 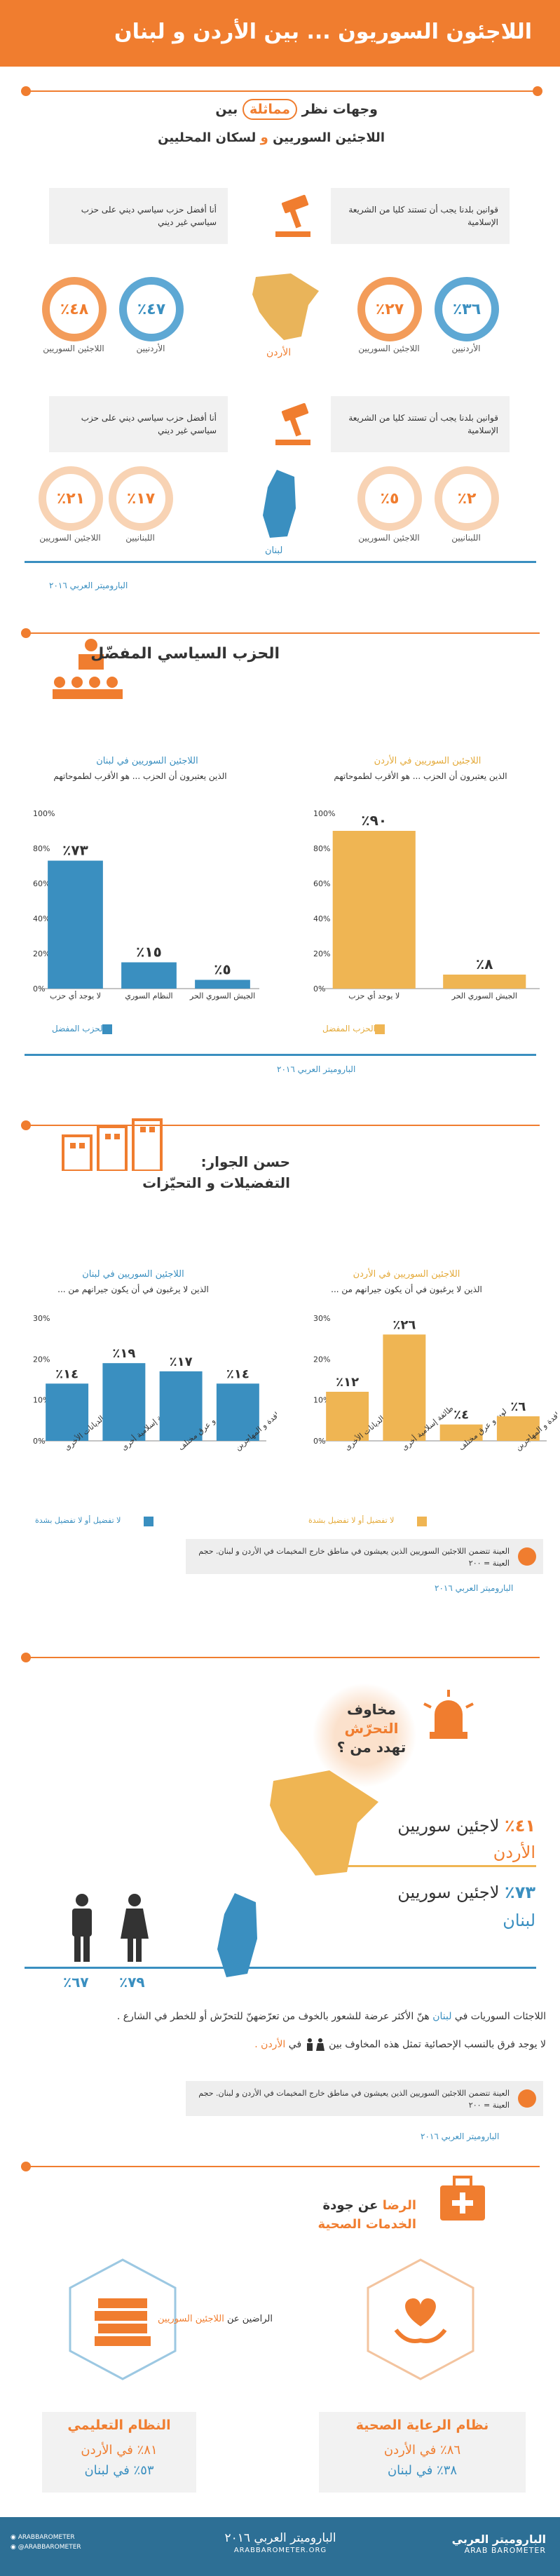 I want to click on divider, so click(x=280, y=562).